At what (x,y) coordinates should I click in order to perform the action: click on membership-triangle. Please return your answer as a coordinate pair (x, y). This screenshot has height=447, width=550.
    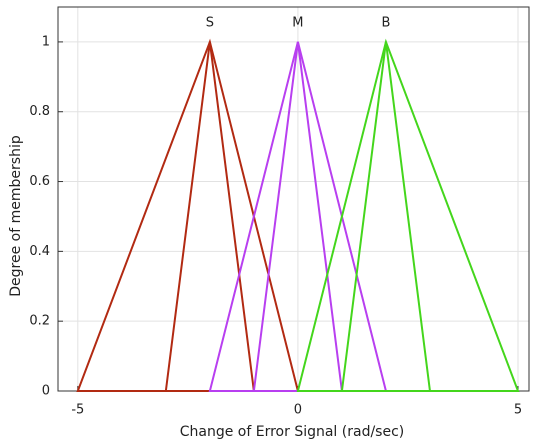
    Looking at the image, I should click on (386, 216).